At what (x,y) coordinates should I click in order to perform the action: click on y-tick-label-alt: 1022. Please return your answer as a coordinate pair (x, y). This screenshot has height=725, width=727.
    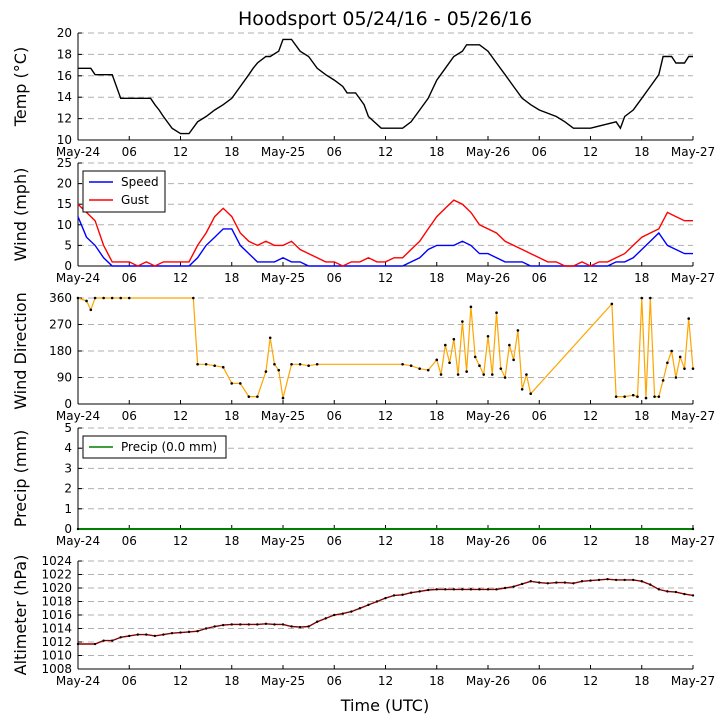
    Looking at the image, I should click on (56, 575).